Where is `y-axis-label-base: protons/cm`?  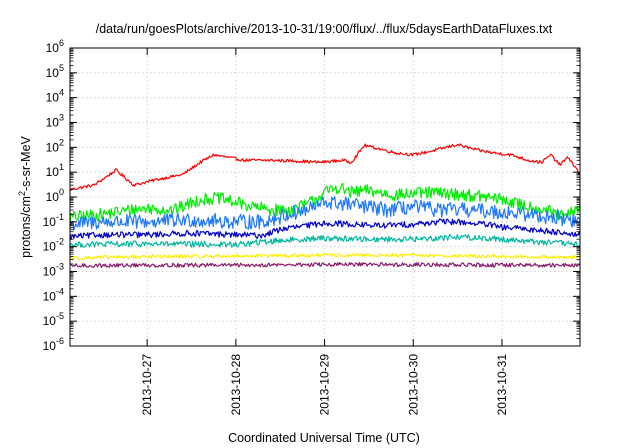 y-axis-label-base: protons/cm is located at coordinates (26, 227).